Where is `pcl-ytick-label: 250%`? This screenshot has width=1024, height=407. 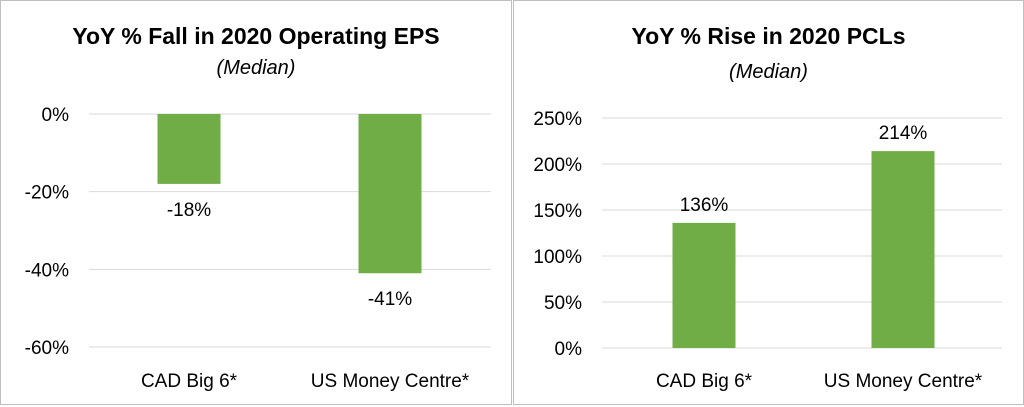 pcl-ytick-label: 250% is located at coordinates (557, 119).